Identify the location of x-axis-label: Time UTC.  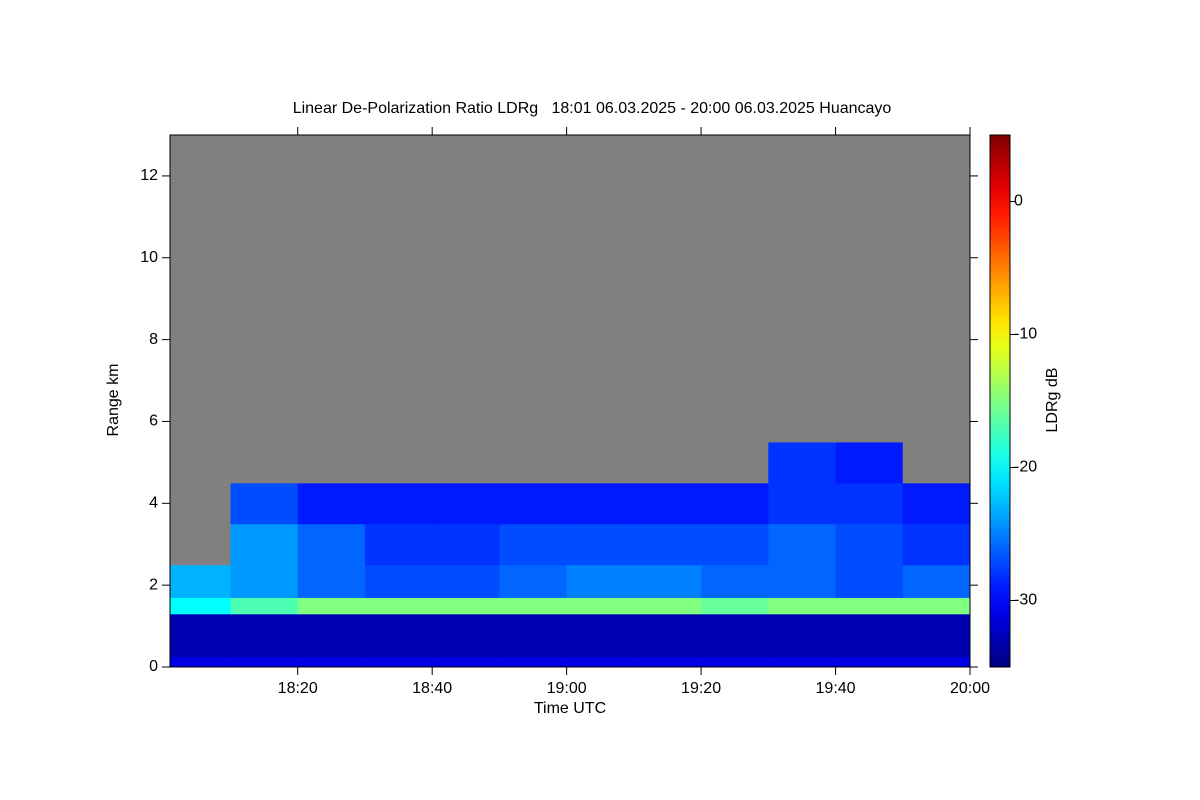
(570, 708).